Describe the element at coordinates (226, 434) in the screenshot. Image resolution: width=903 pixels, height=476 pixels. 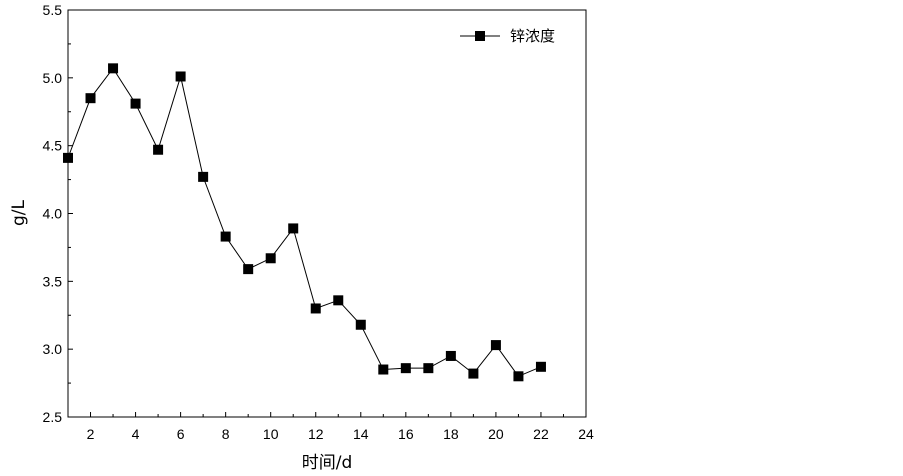
I see `x-tick-label: 8` at that location.